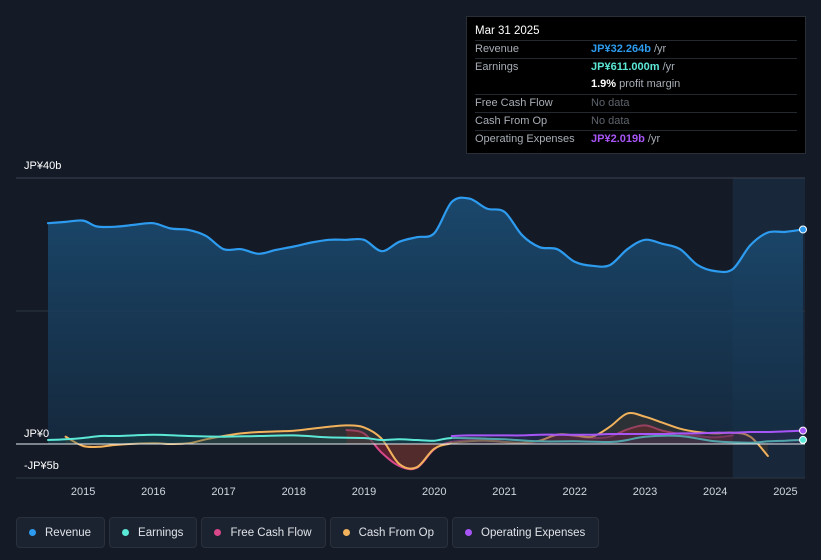 Image resolution: width=821 pixels, height=560 pixels. I want to click on tooltip-row: Cash From Op No data, so click(636, 120).